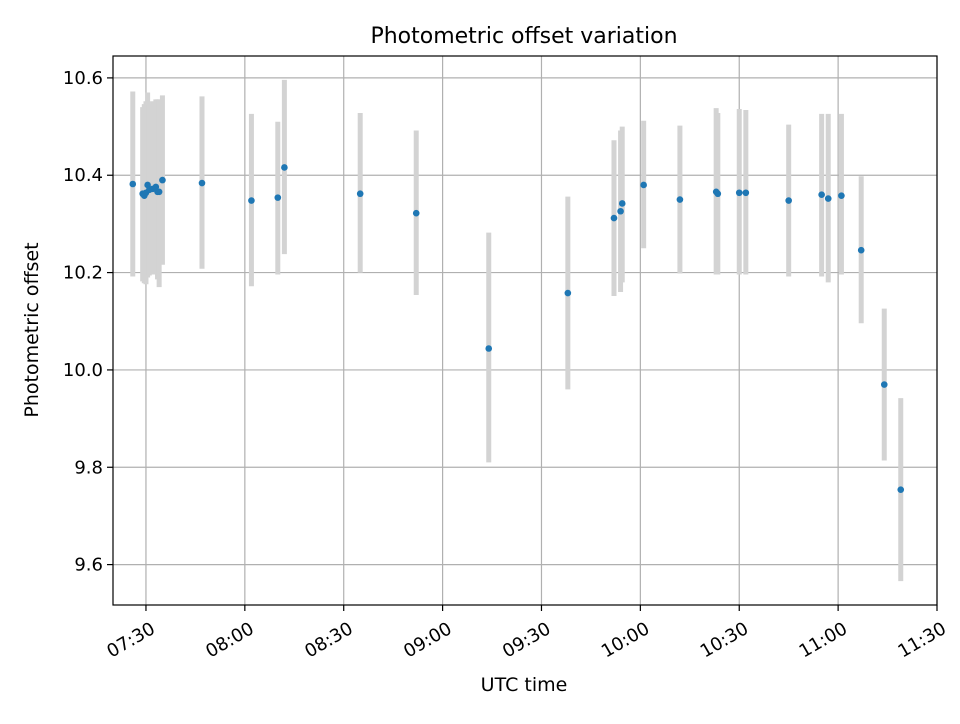 The height and width of the screenshot is (724, 960). I want to click on y-tick-label: 9.8, so click(88, 467).